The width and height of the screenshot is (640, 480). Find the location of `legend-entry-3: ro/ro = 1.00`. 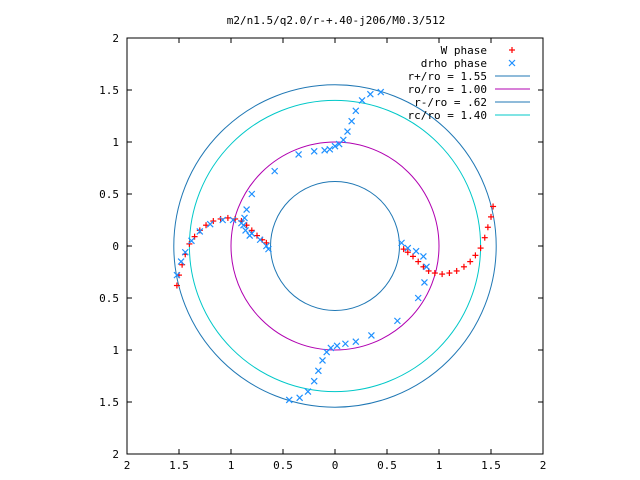

legend-entry-3: ro/ro = 1.00 is located at coordinates (469, 89).